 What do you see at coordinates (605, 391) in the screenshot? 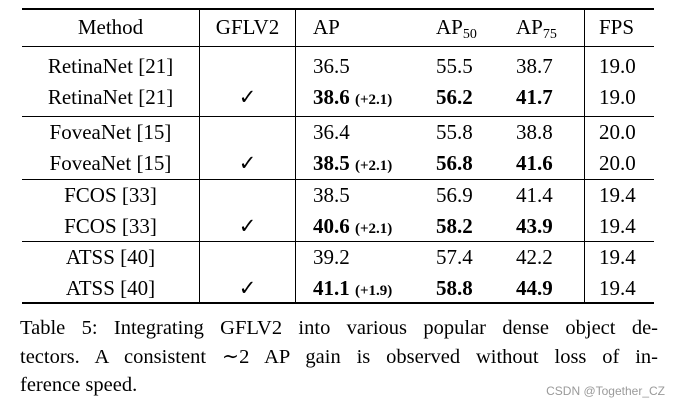
I see `watermark: CSDN @Together_CZ` at bounding box center [605, 391].